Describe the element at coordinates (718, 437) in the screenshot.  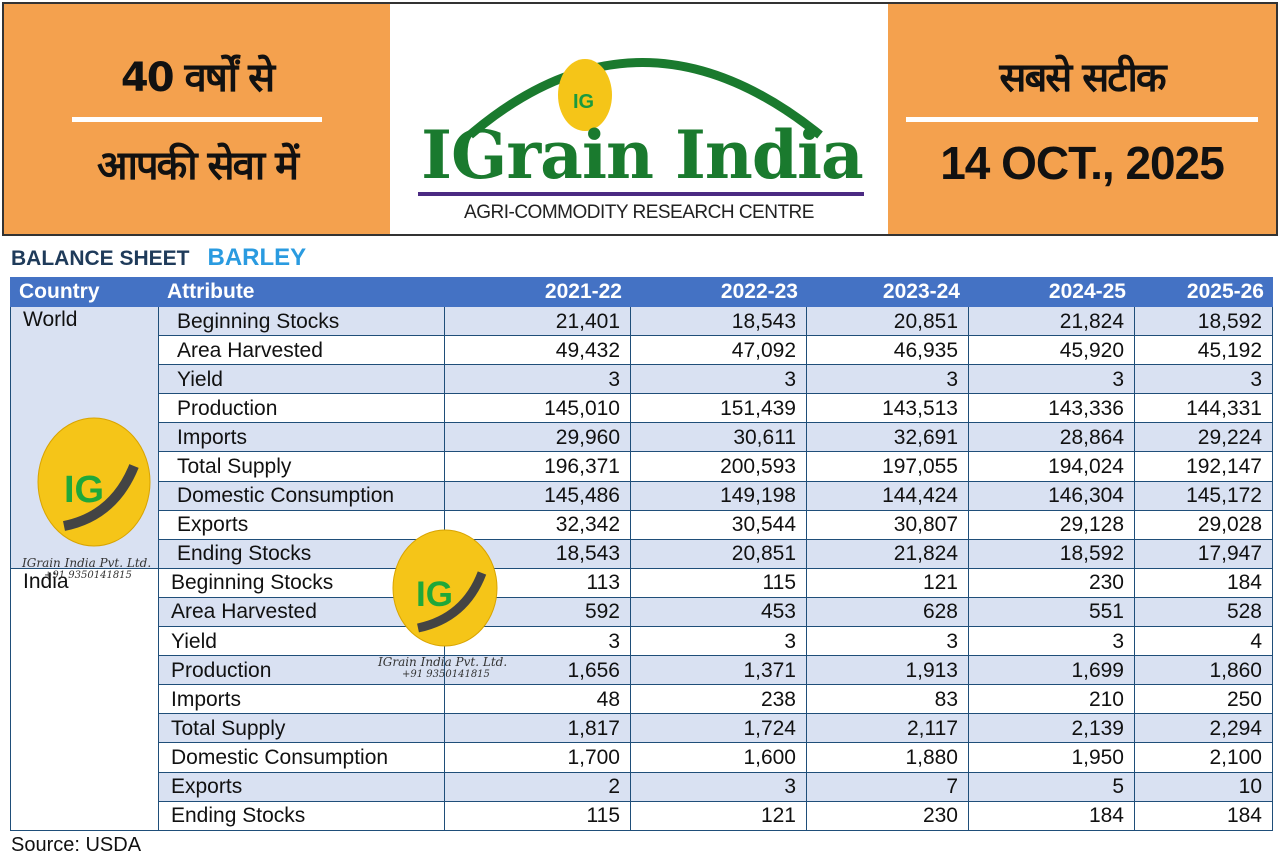
I see `value-cell: 30,611` at that location.